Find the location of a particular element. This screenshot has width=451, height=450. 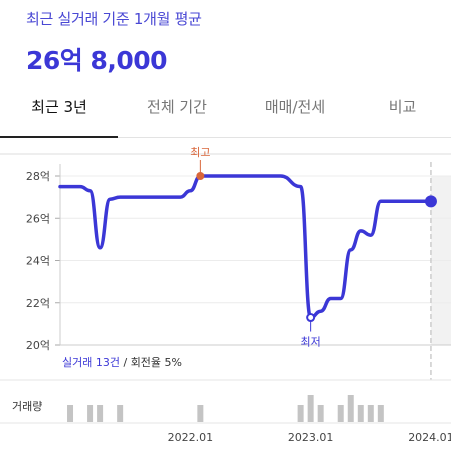

y-tick-label: 28억 is located at coordinates (38, 176).